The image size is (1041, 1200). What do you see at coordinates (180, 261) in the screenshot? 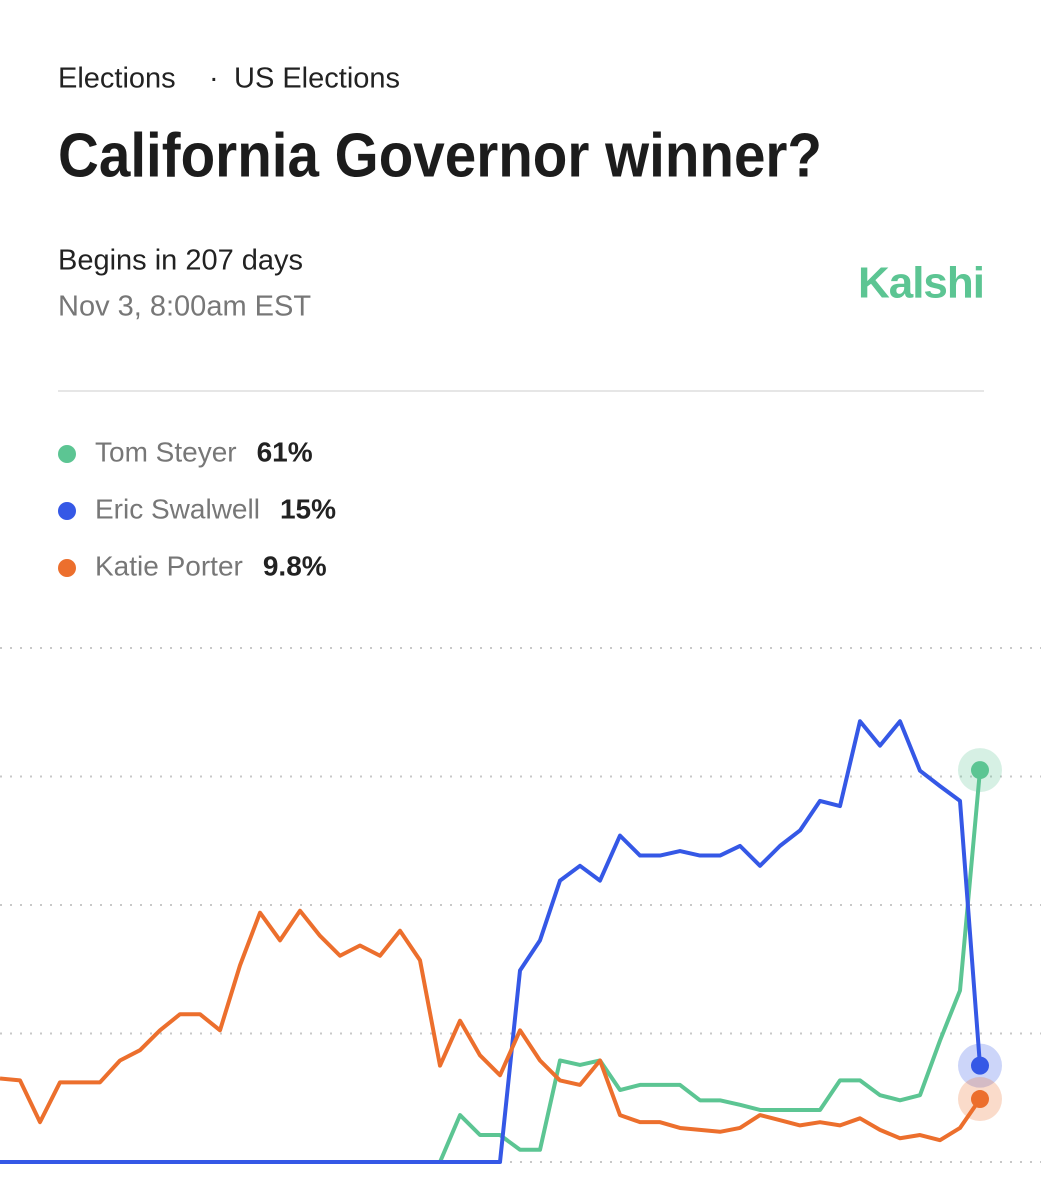
I see `begins: Begins in 207 days` at bounding box center [180, 261].